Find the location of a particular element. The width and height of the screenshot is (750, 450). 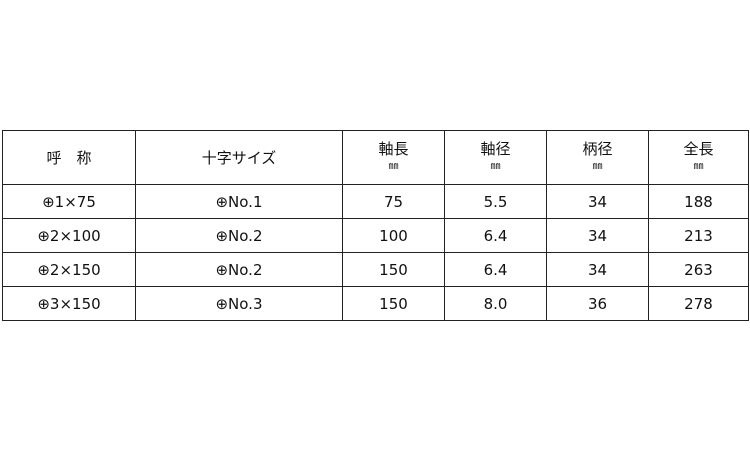

cell-shaft-length: 100 is located at coordinates (393, 235).